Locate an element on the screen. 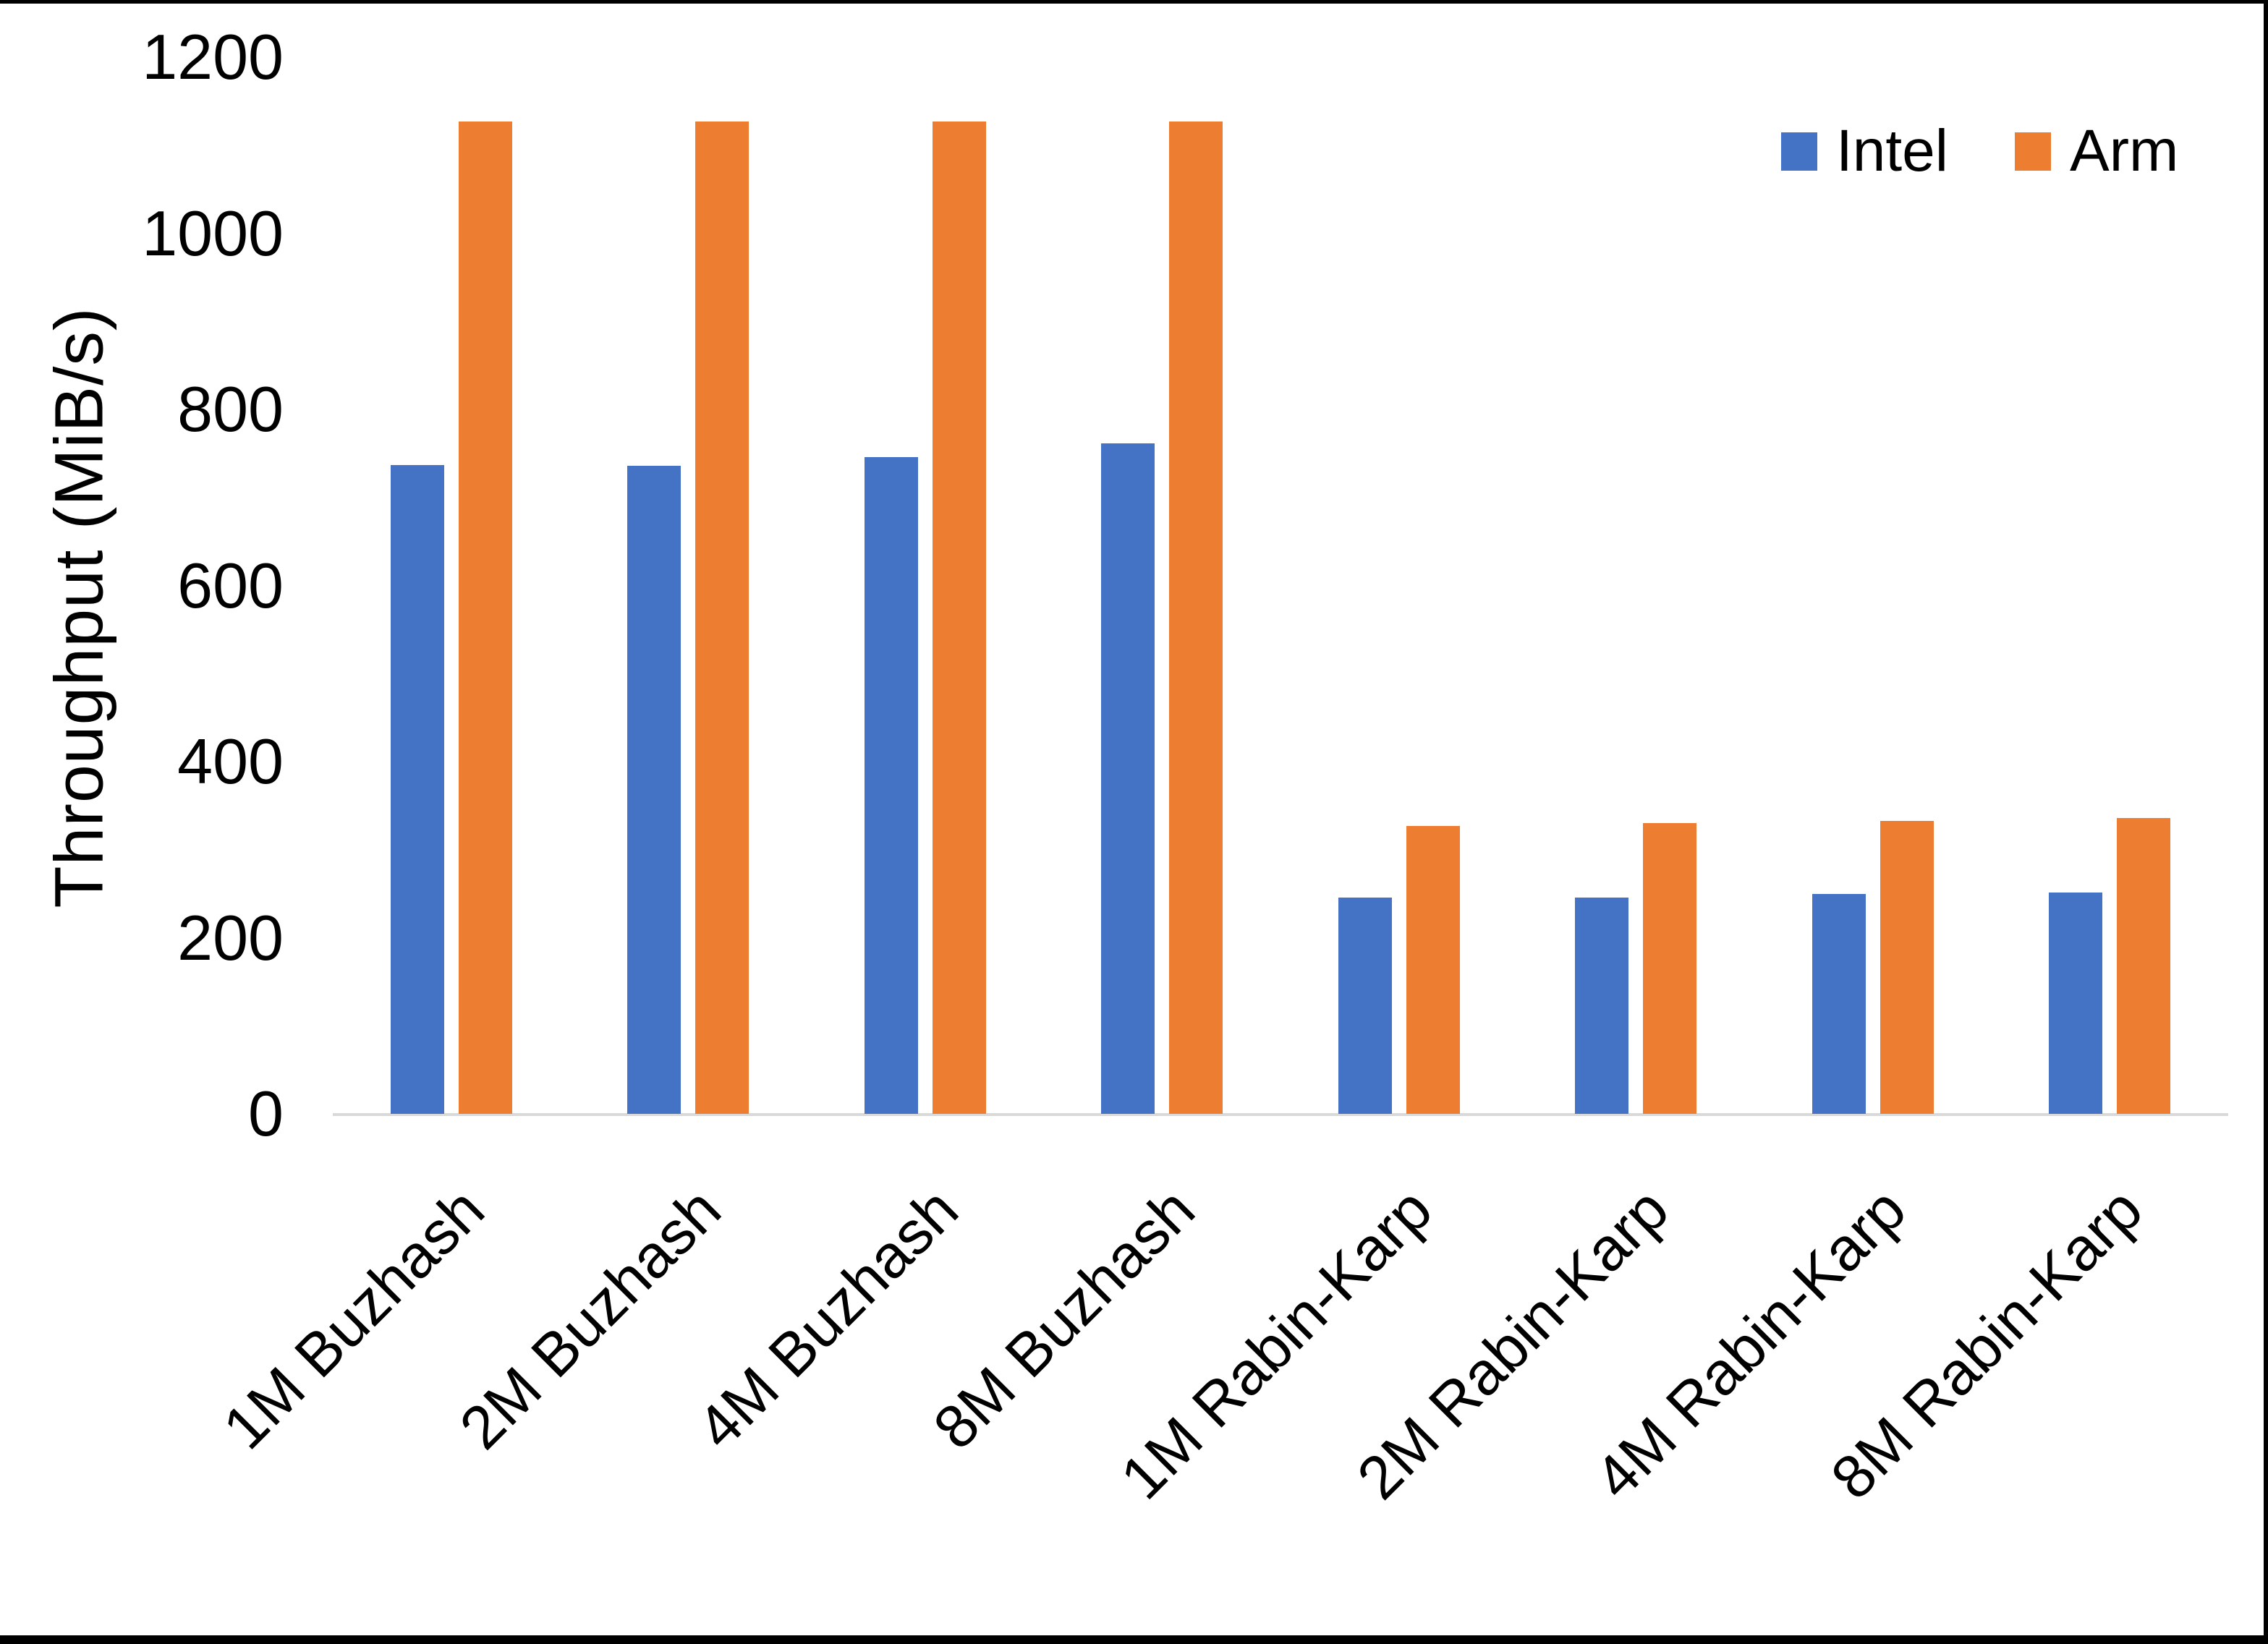  legend-label-intel: Intel is located at coordinates (1892, 151).